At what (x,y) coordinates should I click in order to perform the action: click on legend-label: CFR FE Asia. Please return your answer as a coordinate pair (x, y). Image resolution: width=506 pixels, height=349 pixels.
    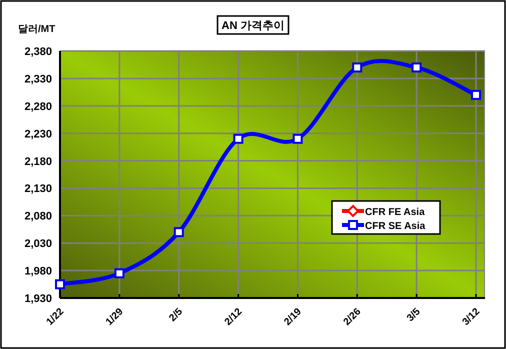
    Looking at the image, I should click on (395, 212).